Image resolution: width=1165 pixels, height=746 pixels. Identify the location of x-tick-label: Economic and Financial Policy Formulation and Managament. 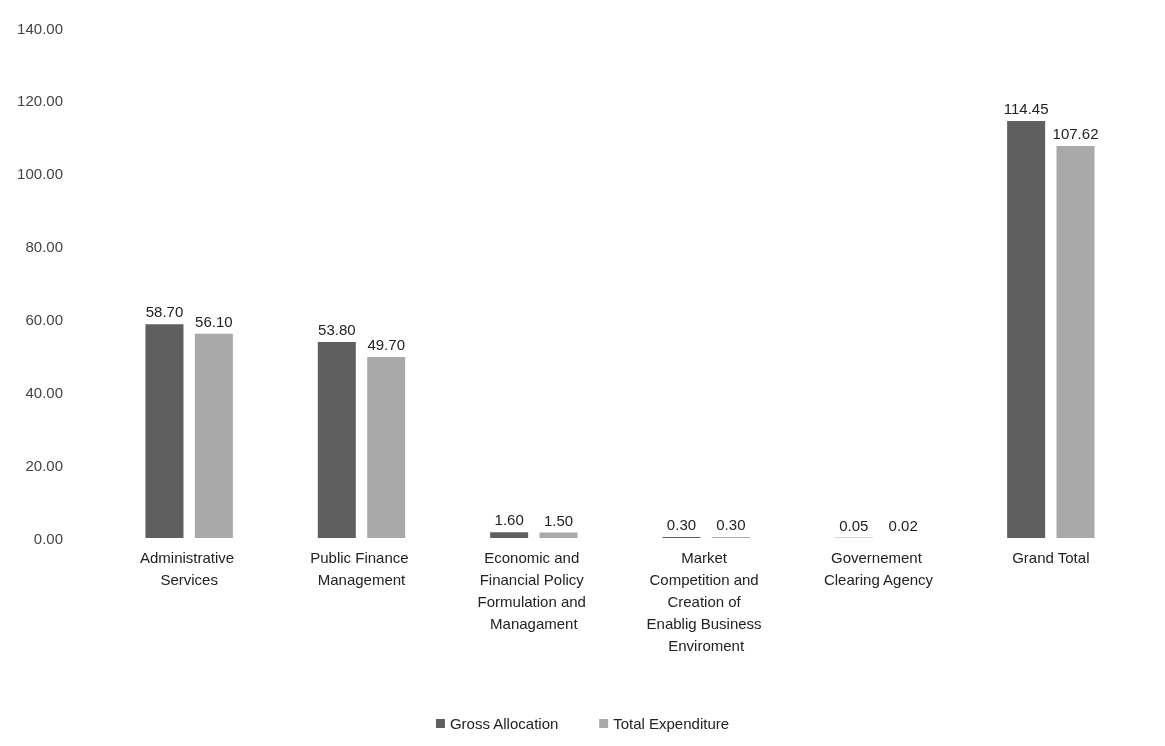
(534, 590).